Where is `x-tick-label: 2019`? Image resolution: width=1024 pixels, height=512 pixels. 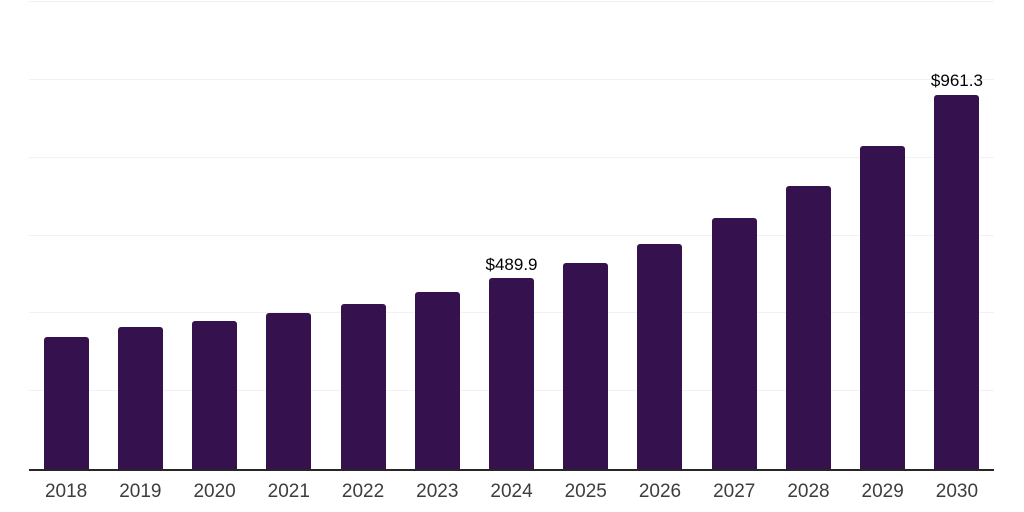
x-tick-label: 2019 is located at coordinates (140, 491).